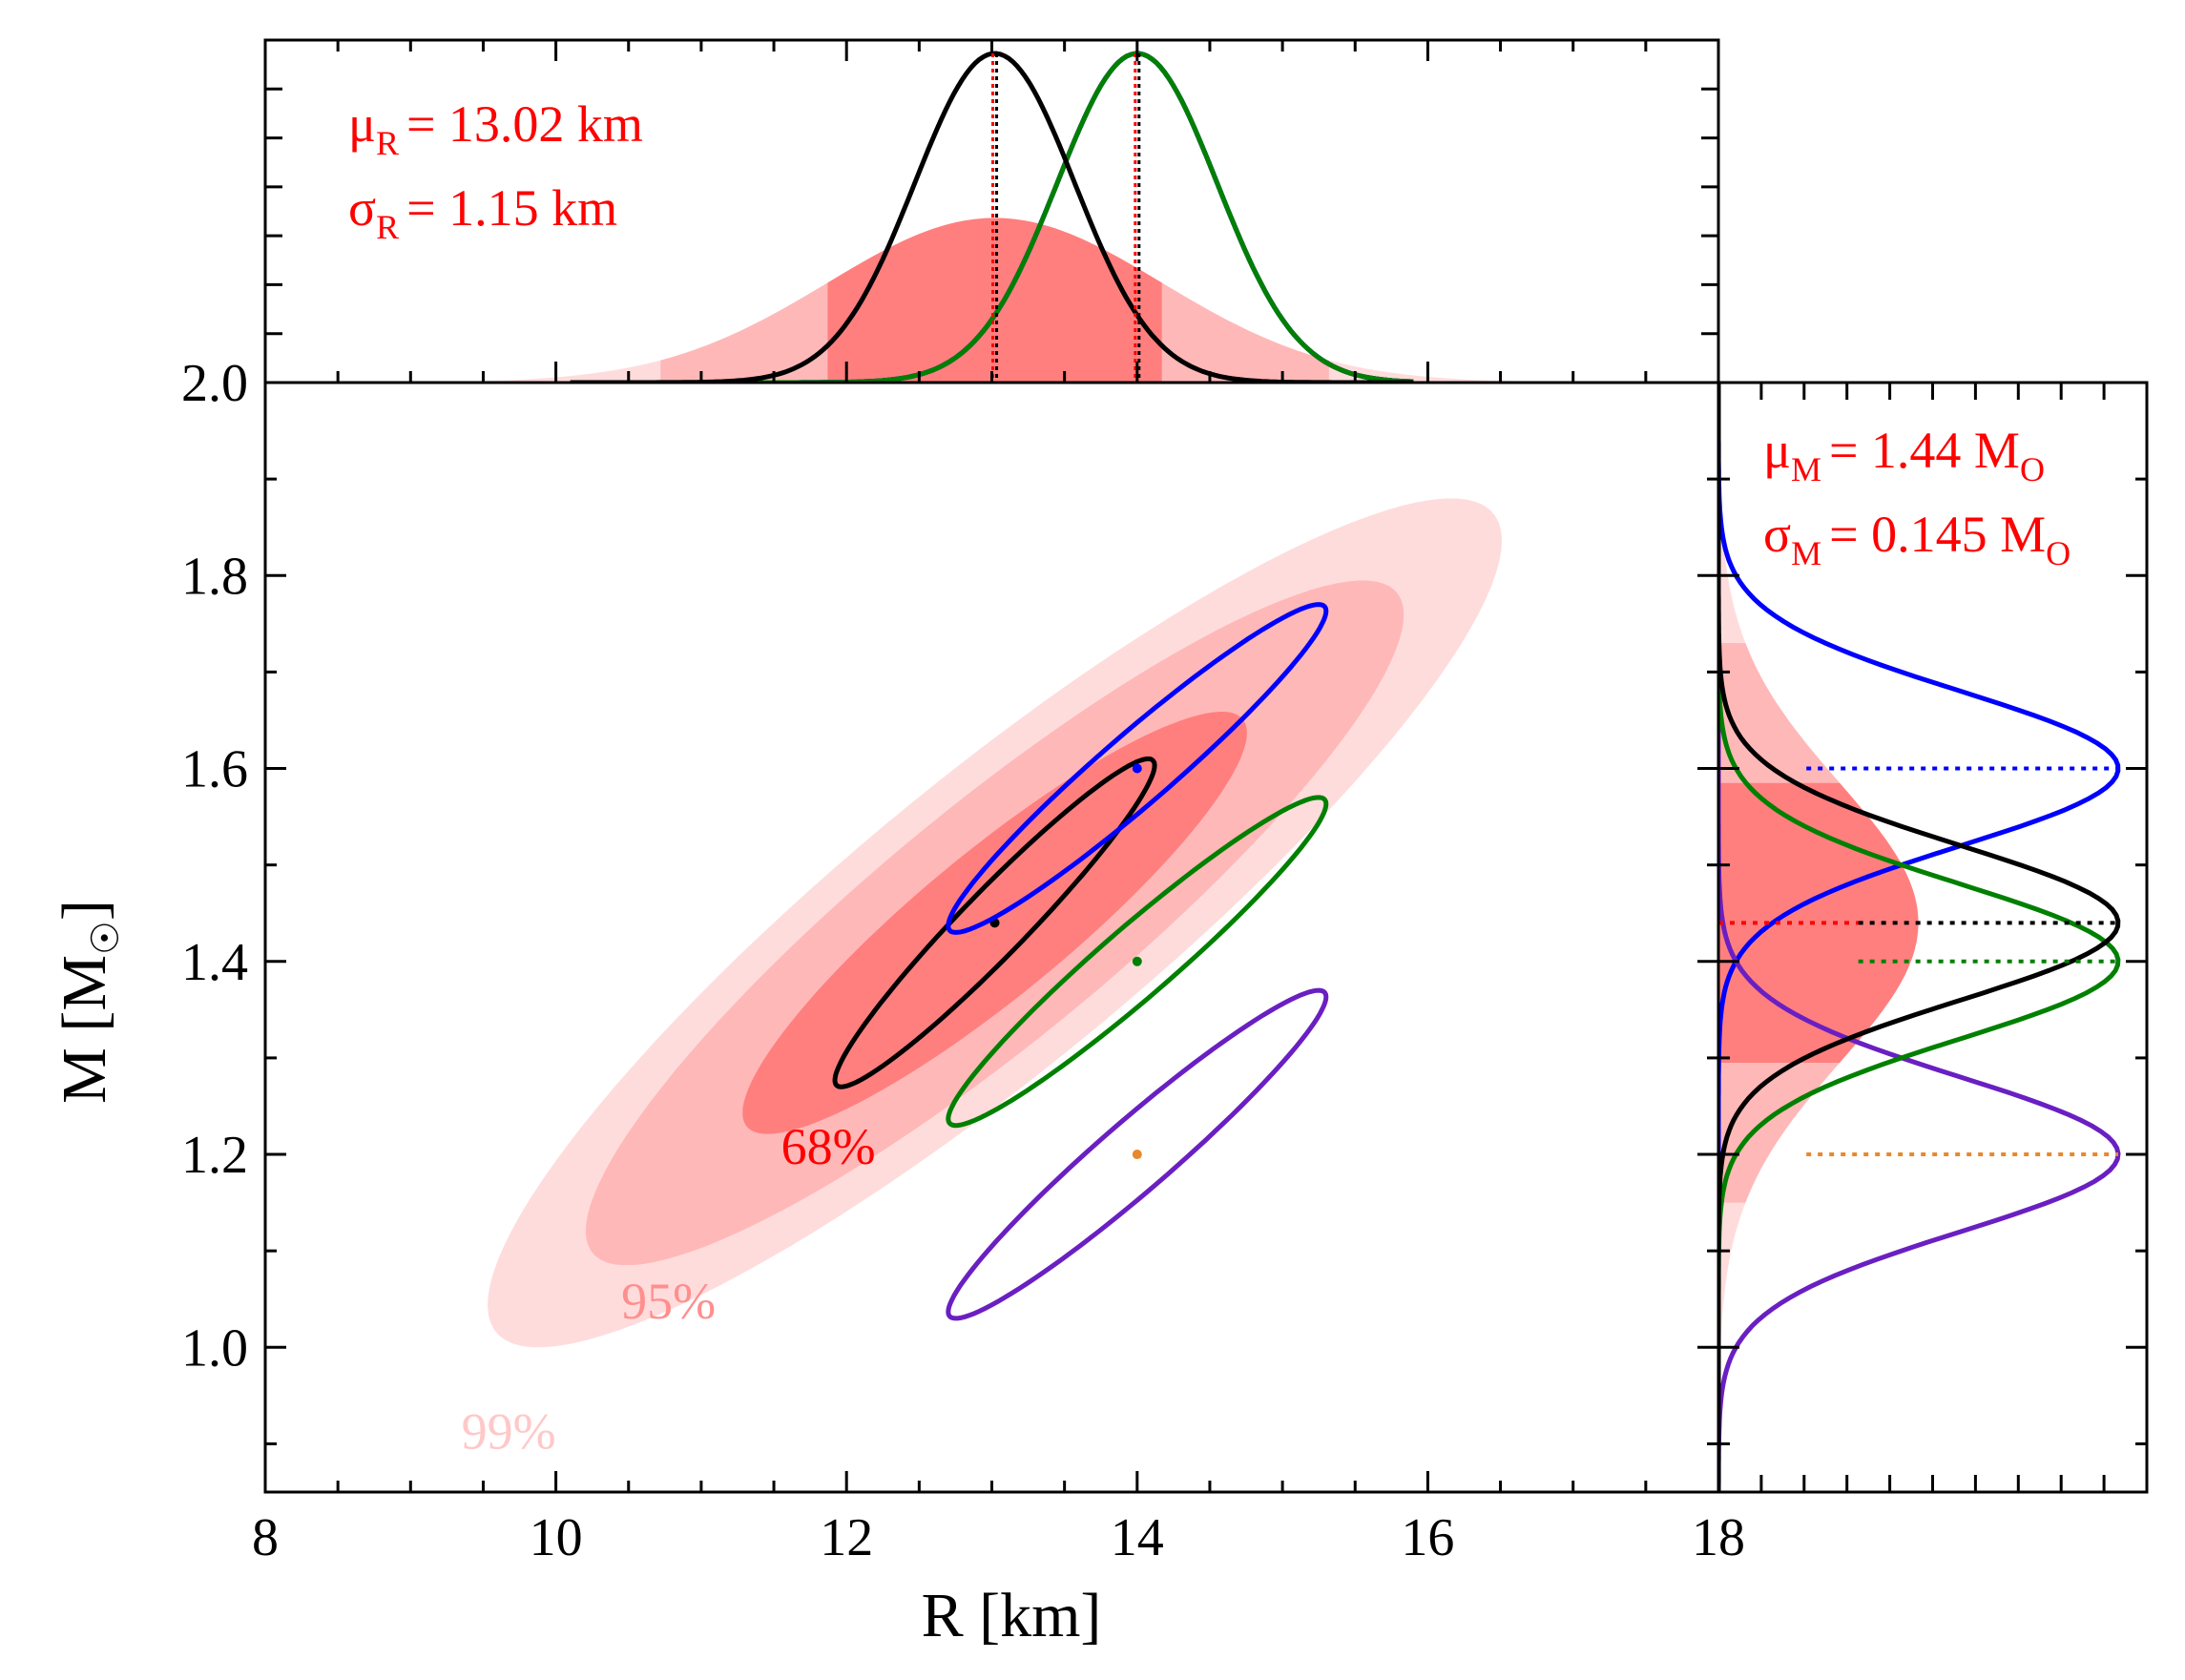 This screenshot has width=2185, height=1680. Describe the element at coordinates (105, 938) in the screenshot. I see `y-axis-sun-symbol: ☉` at that location.